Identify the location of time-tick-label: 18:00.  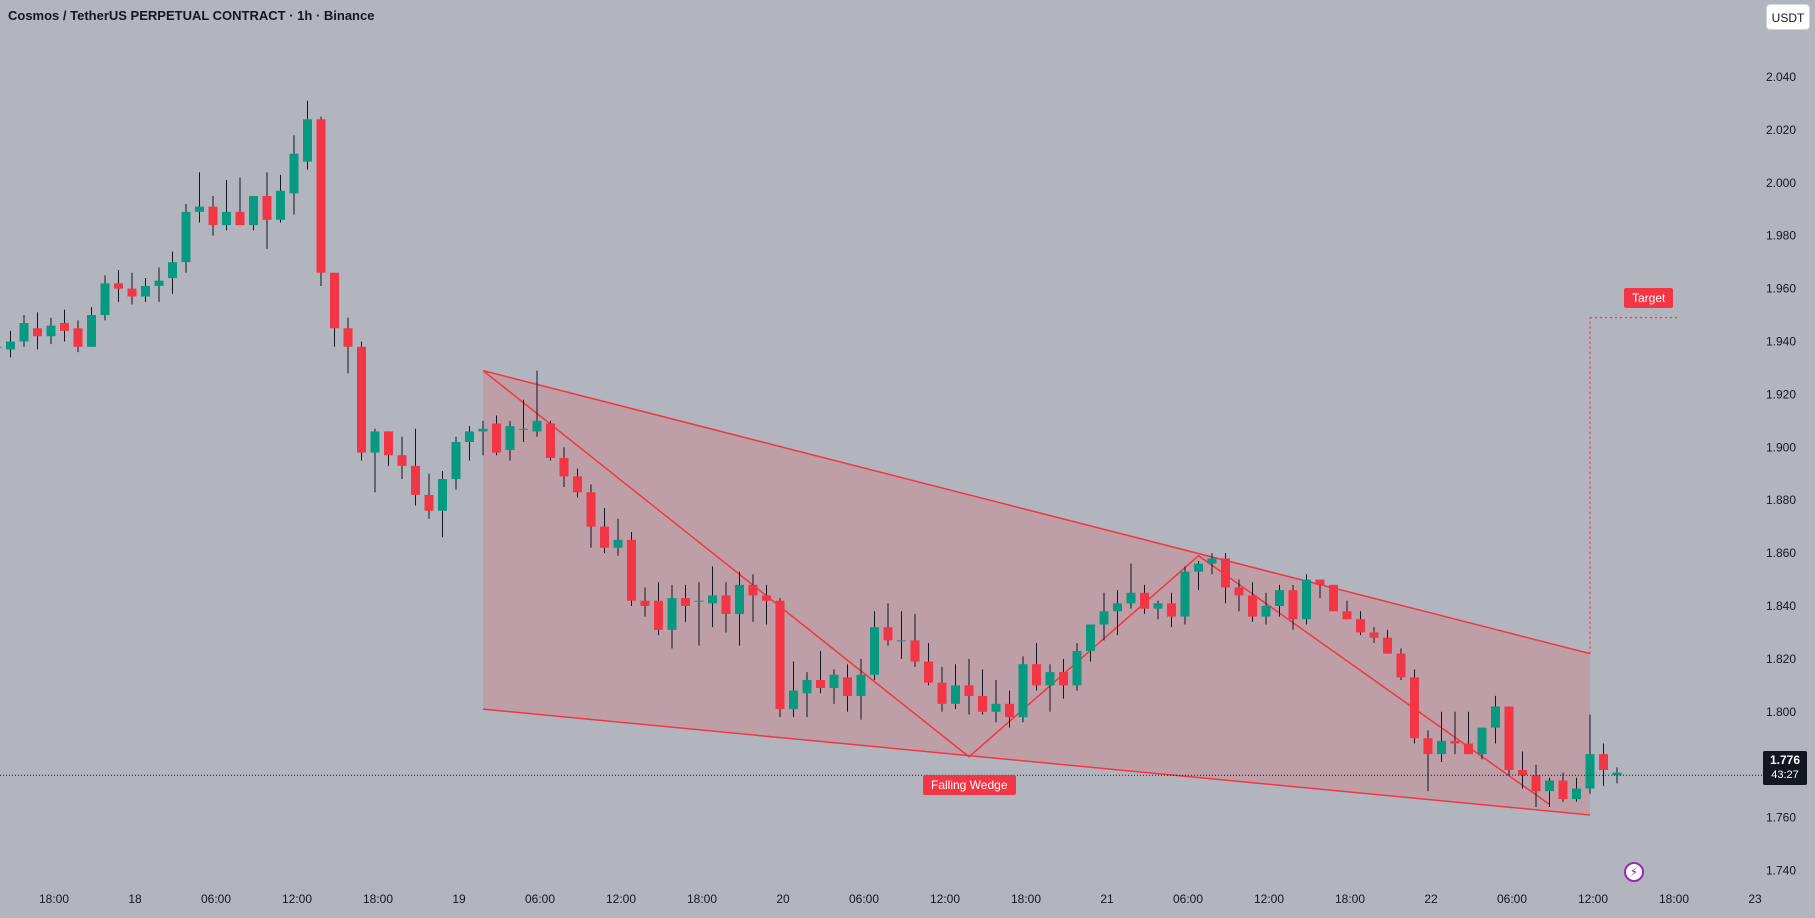
(1026, 899).